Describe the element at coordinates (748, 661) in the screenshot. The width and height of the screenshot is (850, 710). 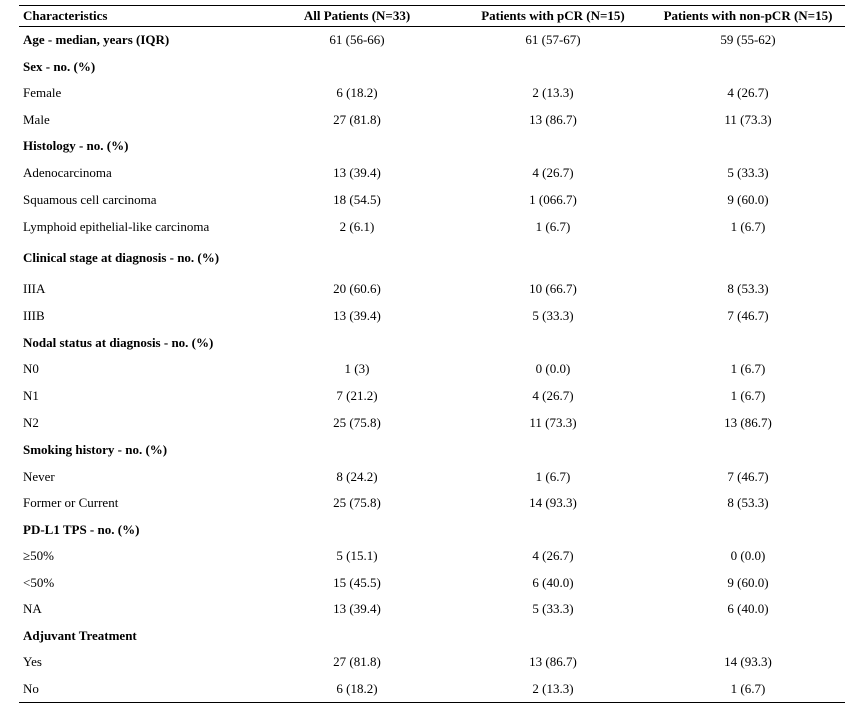
I see `cell-non-pcr: 14 (93.3)` at that location.